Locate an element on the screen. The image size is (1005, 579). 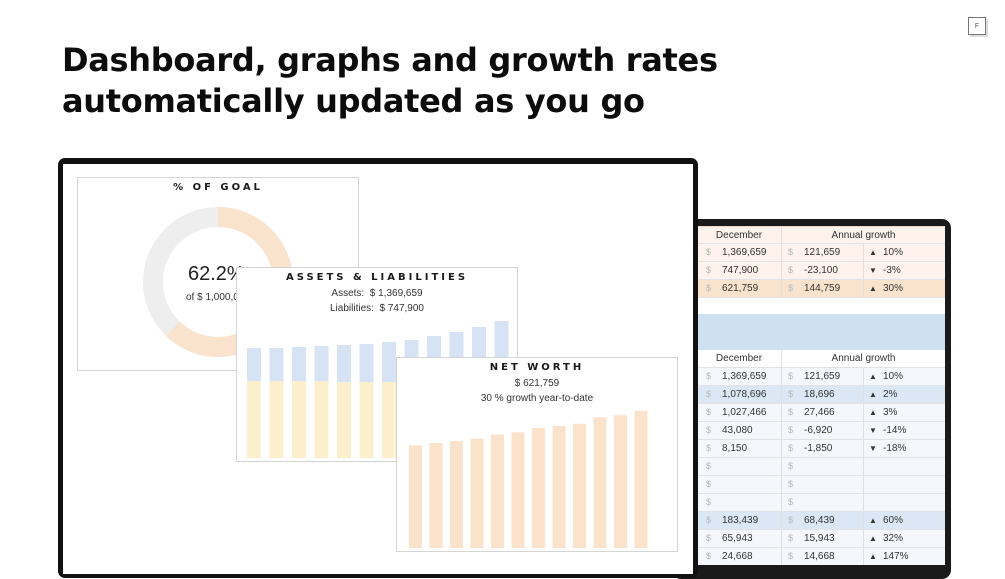
annual-growth-value: 15,943 is located at coordinates (819, 538).